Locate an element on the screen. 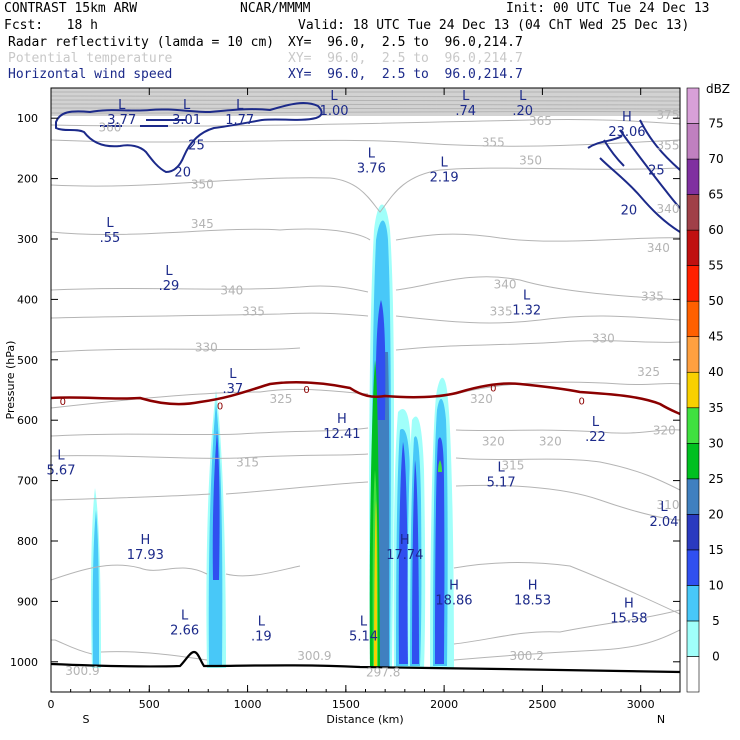 The height and width of the screenshot is (740, 740). cell-1650-blue-core is located at coordinates (380, 360).